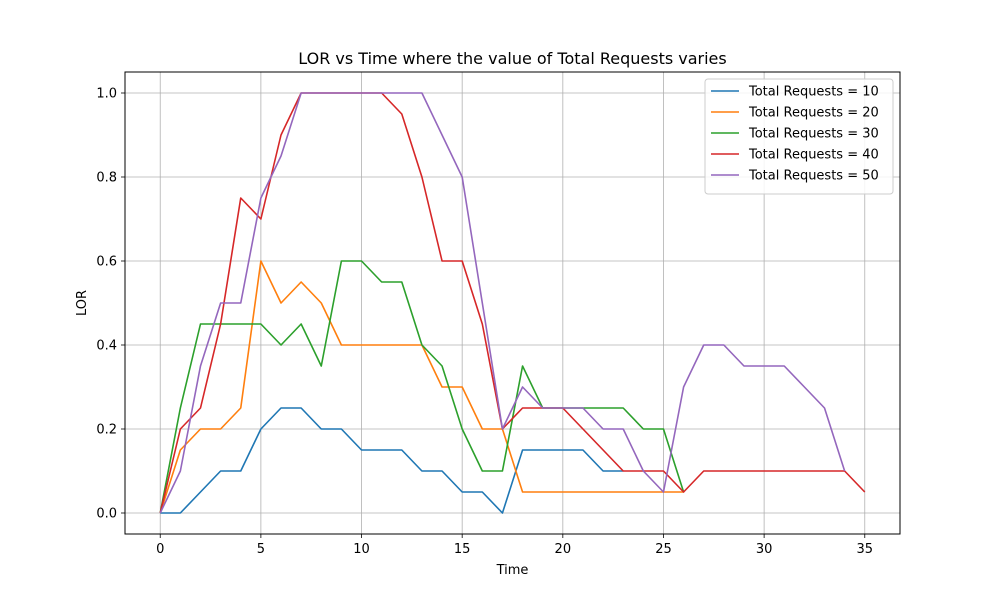  Describe the element at coordinates (106, 346) in the screenshot. I see `y-tick-label: 0.4` at that location.